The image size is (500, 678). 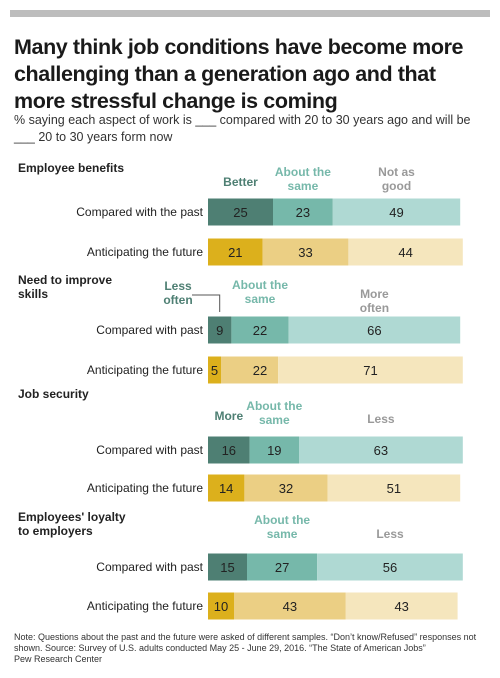 What do you see at coordinates (396, 179) in the screenshot?
I see `column-header: Not as good` at bounding box center [396, 179].